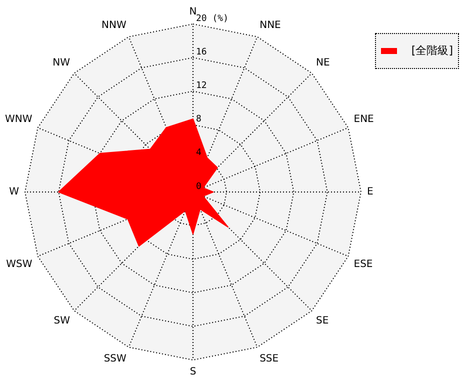 The image size is (470, 380). Describe the element at coordinates (193, 372) in the screenshot. I see `spoke-label: S` at that location.